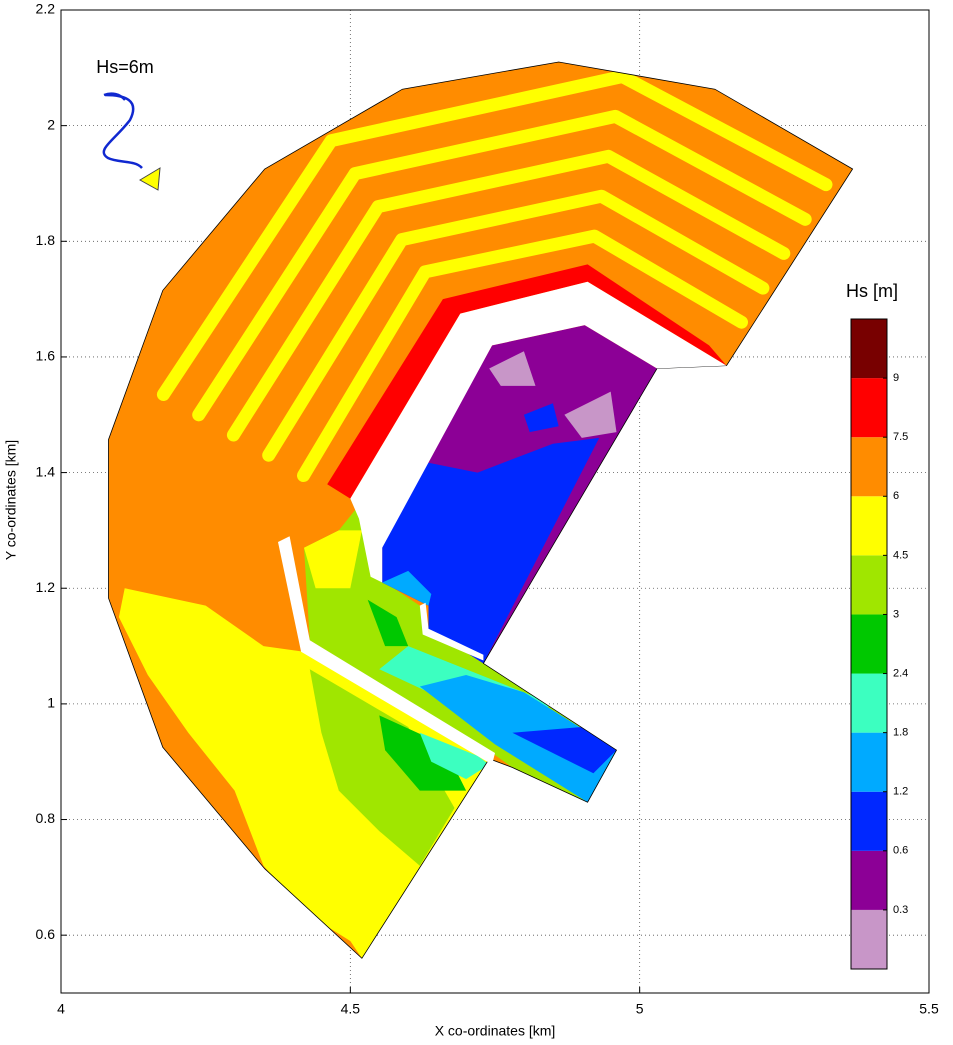 This screenshot has height=1045, width=953. I want to click on colorbar-tick-label: 6, so click(896, 496).